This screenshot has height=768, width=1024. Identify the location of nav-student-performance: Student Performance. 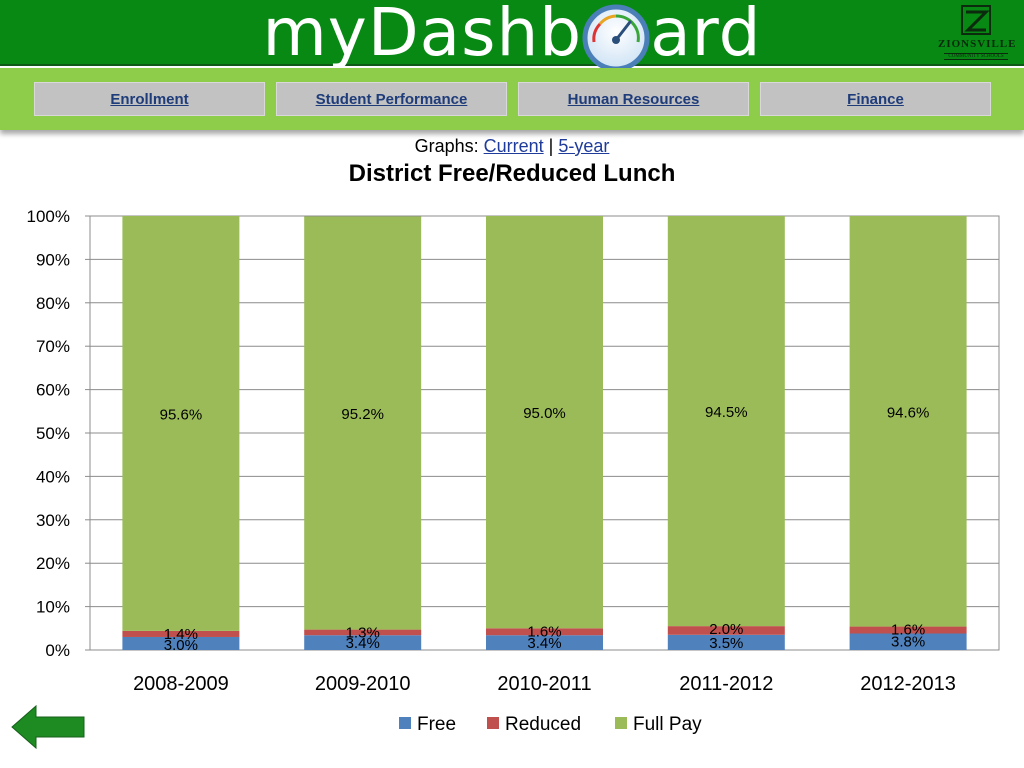
(391, 99).